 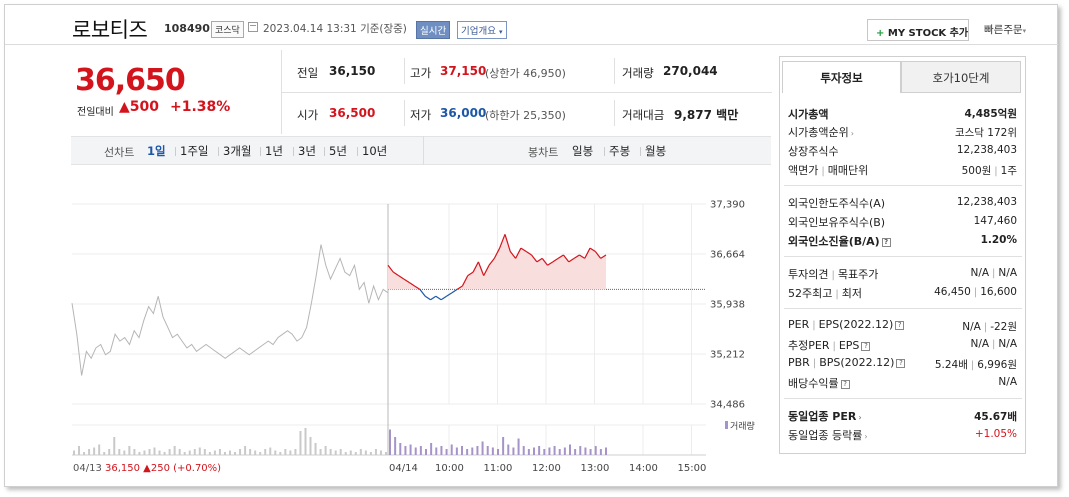 I want to click on shares-label: 상장주식수, so click(x=813, y=151).